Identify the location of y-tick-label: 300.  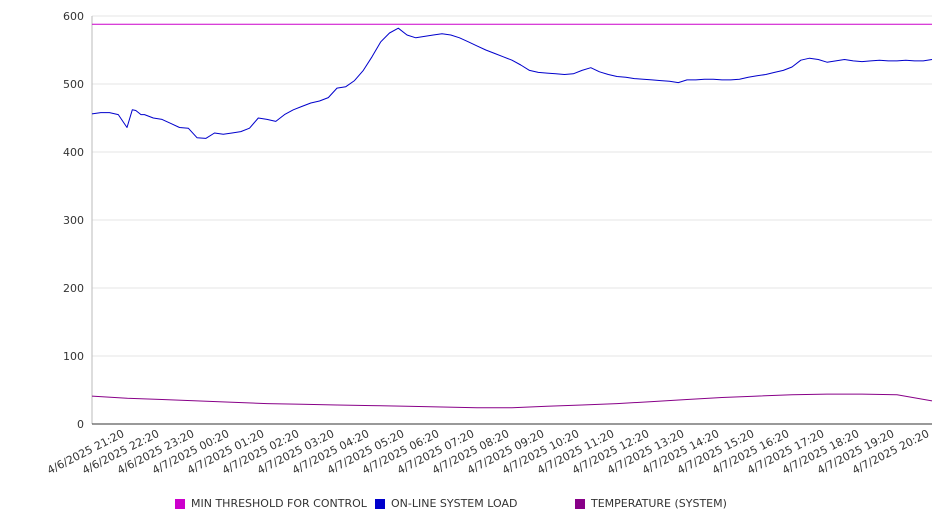
(73, 220).